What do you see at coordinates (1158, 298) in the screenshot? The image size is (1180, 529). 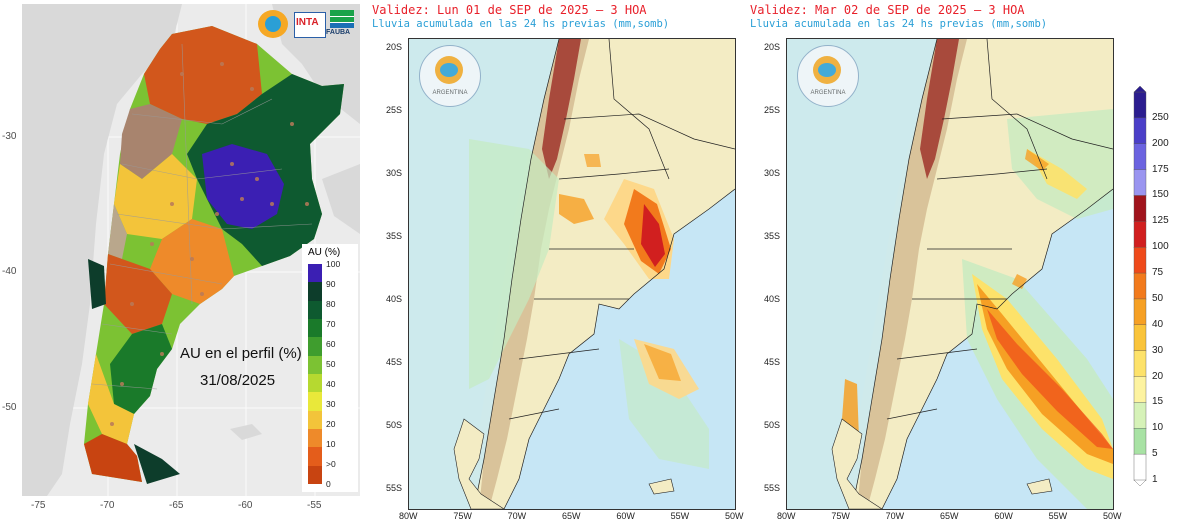 I see `precip-colorbar-label: 50` at bounding box center [1158, 298].